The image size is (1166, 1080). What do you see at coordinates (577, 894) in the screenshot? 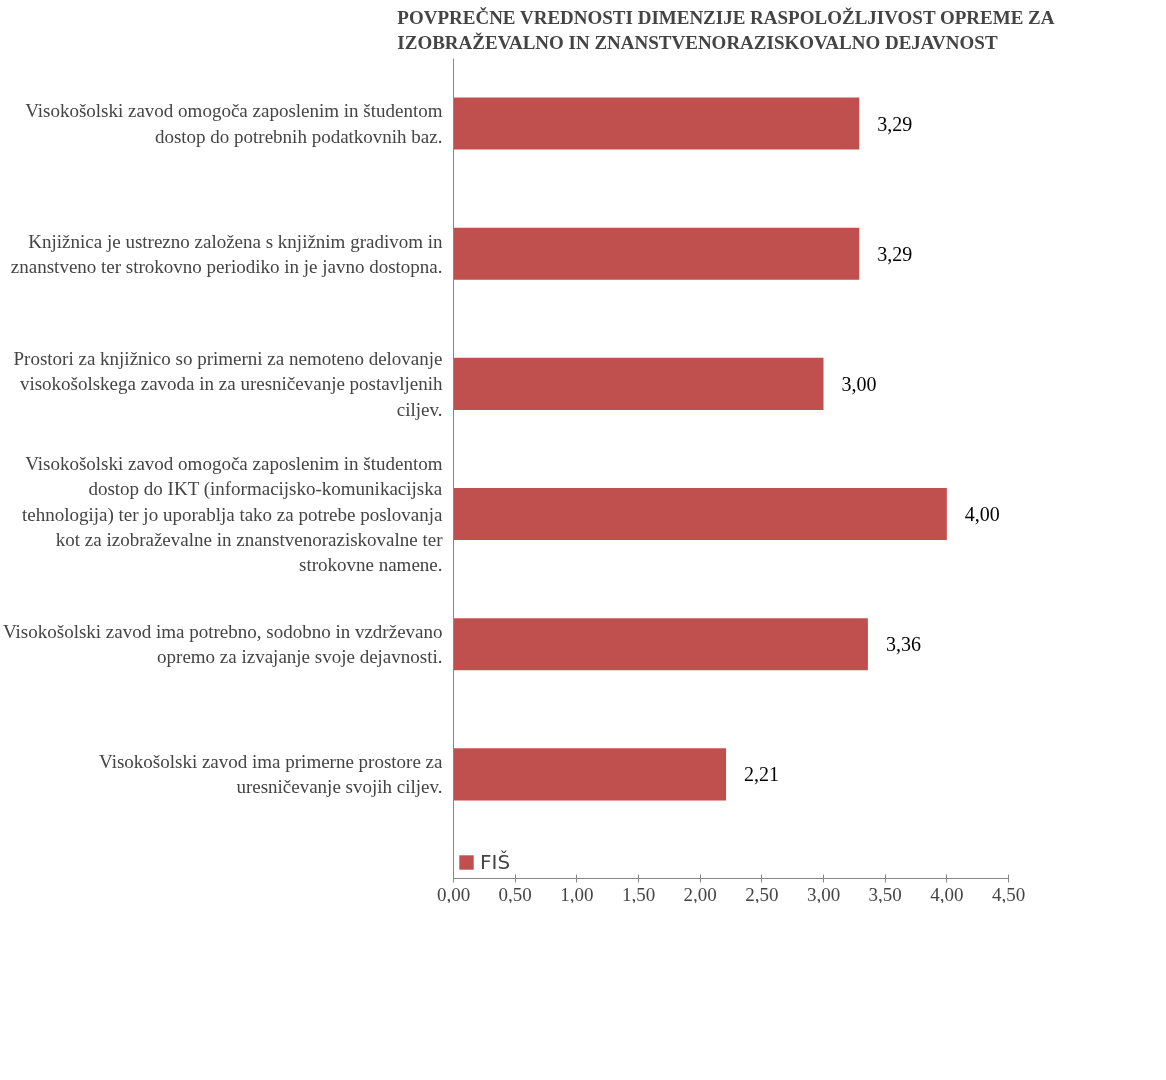
I see `x-tick-label: 1,00` at bounding box center [577, 894].